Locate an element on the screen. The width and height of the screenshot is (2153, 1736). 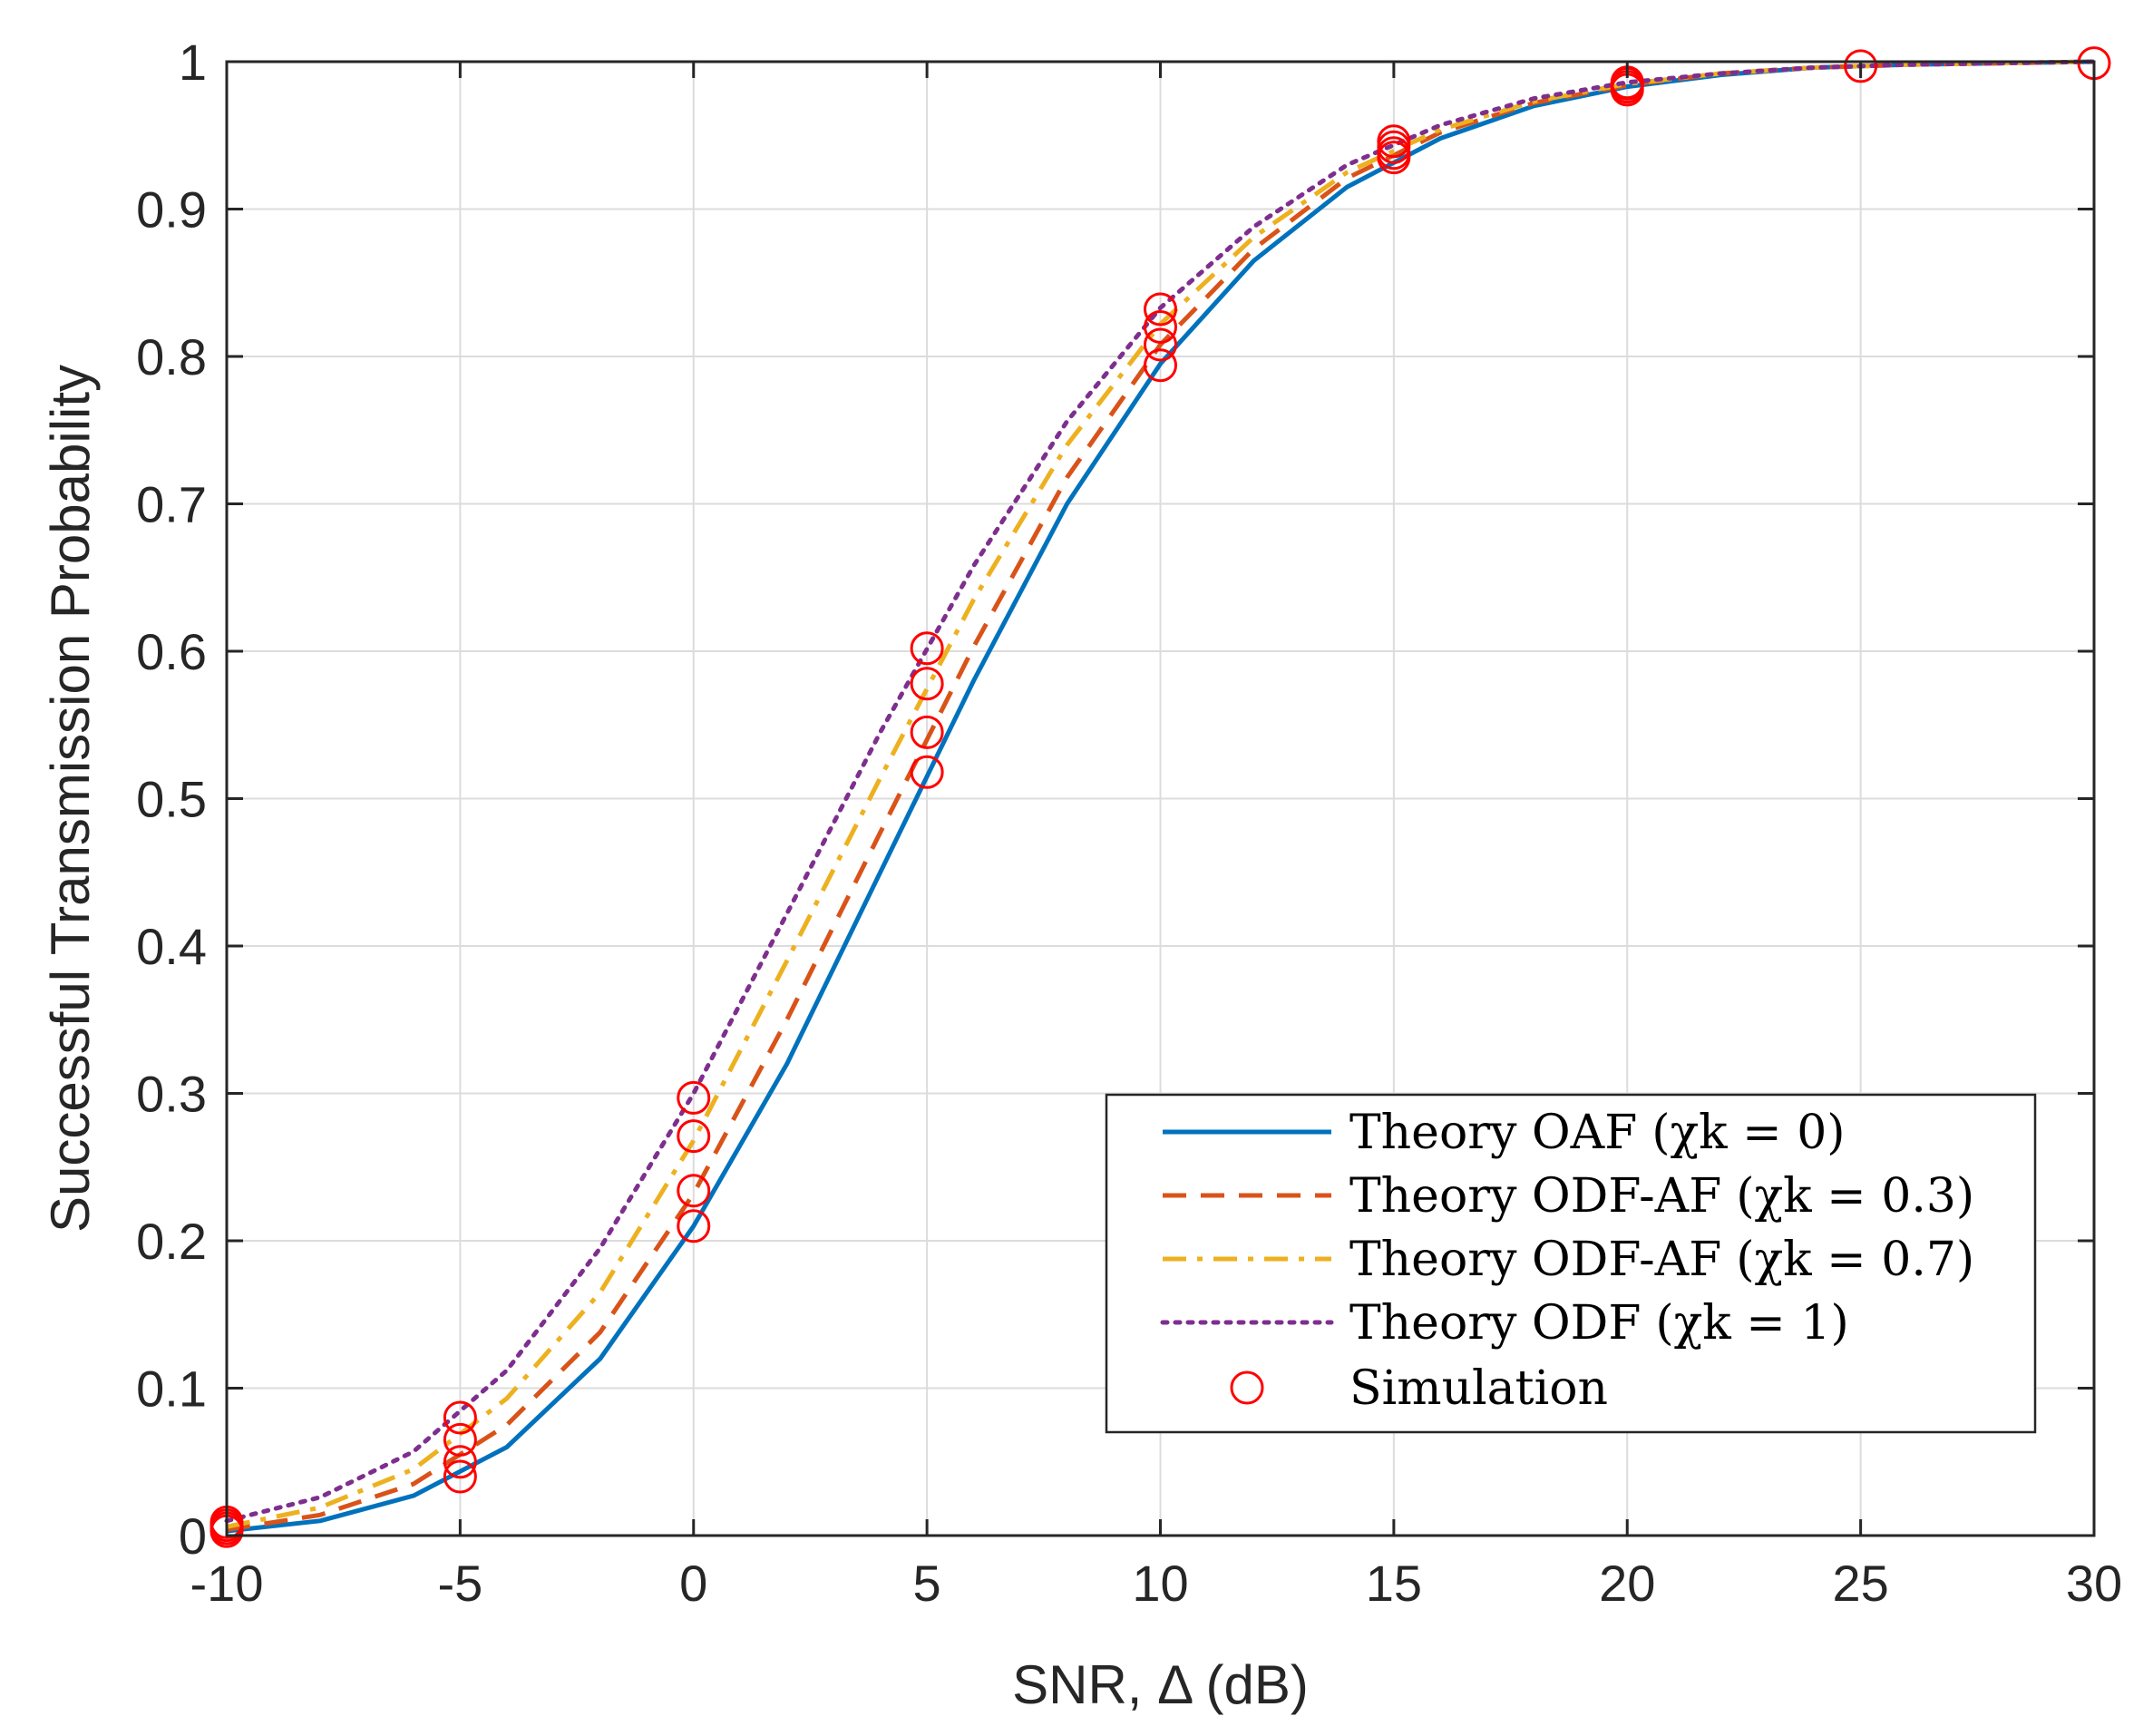
x-axis-label: SNR, Δ (dB) is located at coordinates (1160, 1684).